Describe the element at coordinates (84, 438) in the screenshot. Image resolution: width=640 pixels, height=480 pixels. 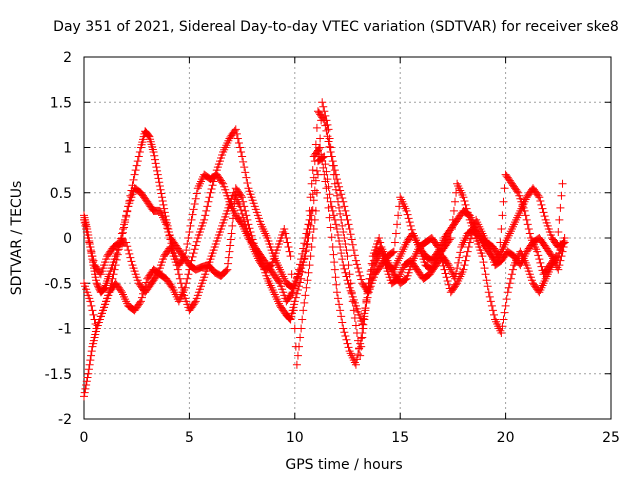
I see `x-tick-label: 0` at that location.